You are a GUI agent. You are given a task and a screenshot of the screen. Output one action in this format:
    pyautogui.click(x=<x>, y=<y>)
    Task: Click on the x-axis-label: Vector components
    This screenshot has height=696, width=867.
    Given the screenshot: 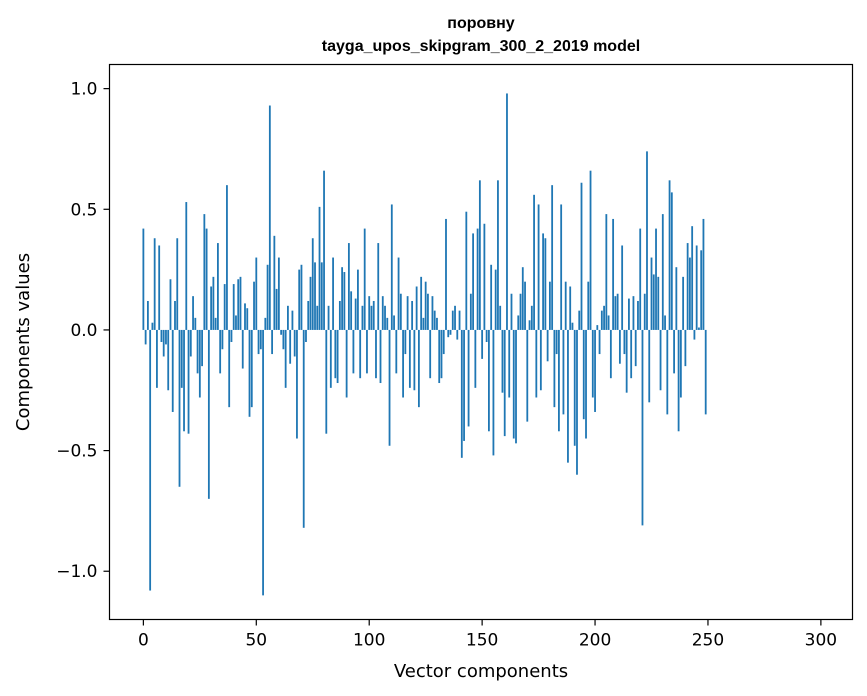 What is the action you would take?
    pyautogui.click(x=481, y=671)
    